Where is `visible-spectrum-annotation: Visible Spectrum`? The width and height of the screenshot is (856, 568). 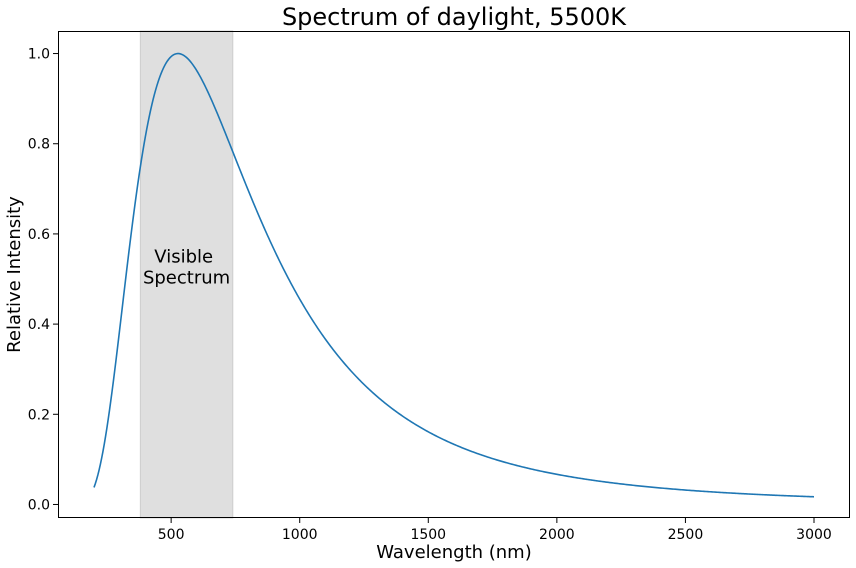
visible-spectrum-annotation: Visible Spectrum is located at coordinates (186, 267).